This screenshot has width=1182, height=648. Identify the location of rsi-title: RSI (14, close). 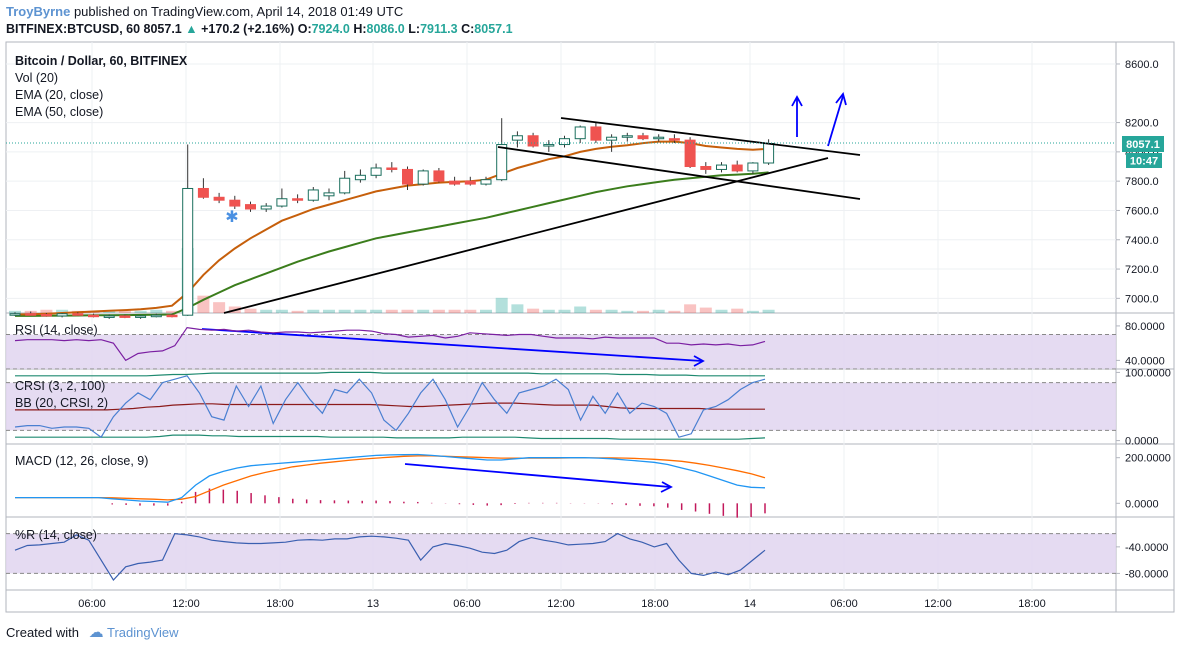
(56, 330).